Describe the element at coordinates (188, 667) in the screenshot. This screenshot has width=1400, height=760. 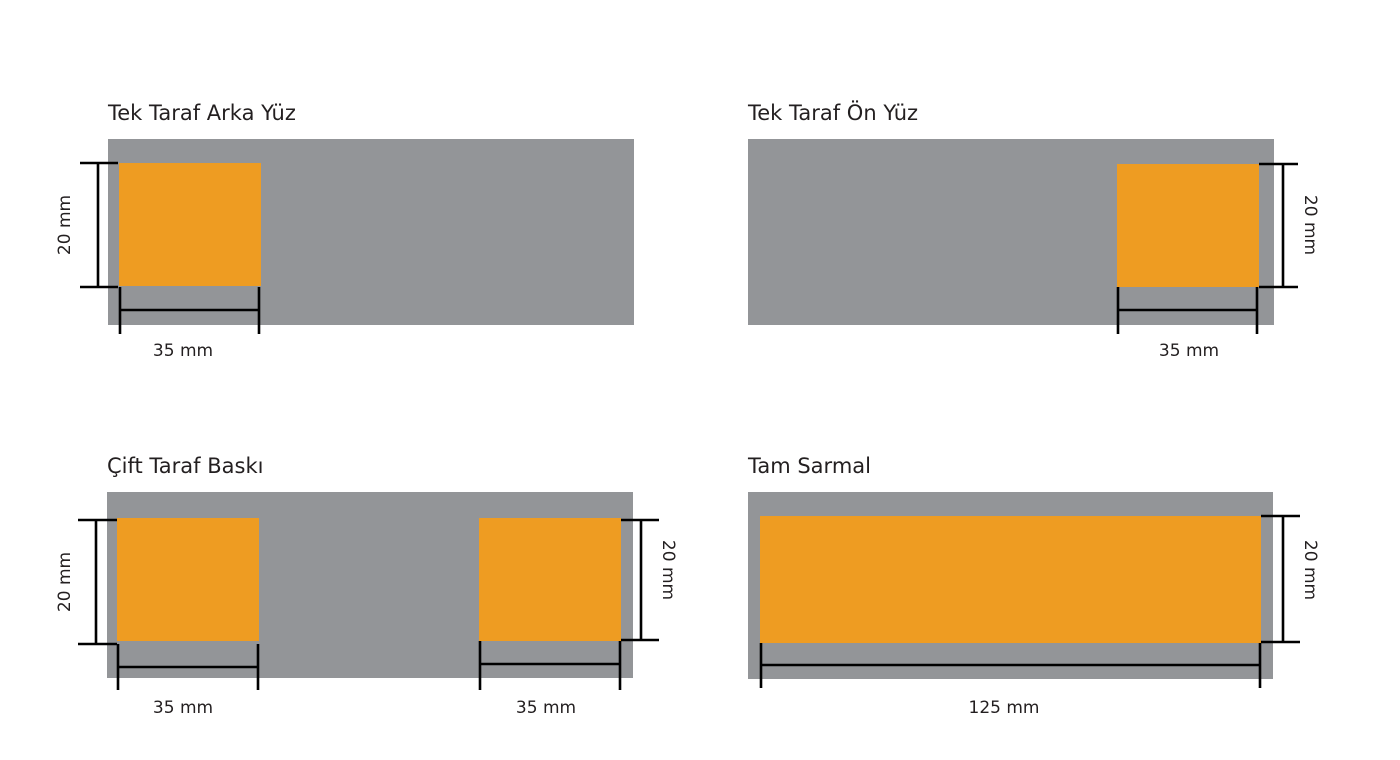
I see `width-dimension-line-left` at that location.